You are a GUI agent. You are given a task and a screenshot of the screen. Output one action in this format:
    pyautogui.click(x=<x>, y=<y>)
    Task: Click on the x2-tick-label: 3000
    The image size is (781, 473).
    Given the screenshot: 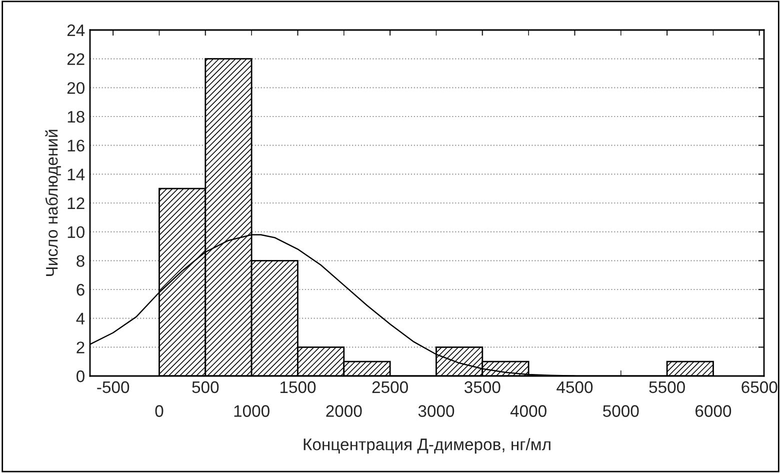 What is the action you would take?
    pyautogui.click(x=436, y=411)
    